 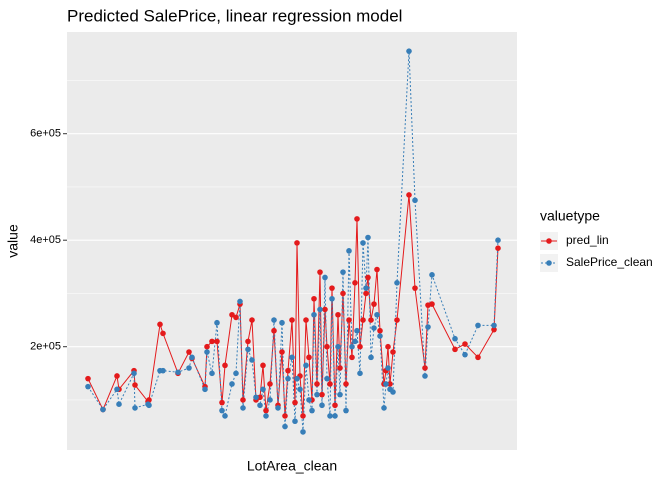 What do you see at coordinates (609, 262) in the screenshot?
I see `legend-label: SalePrice_clean` at bounding box center [609, 262].